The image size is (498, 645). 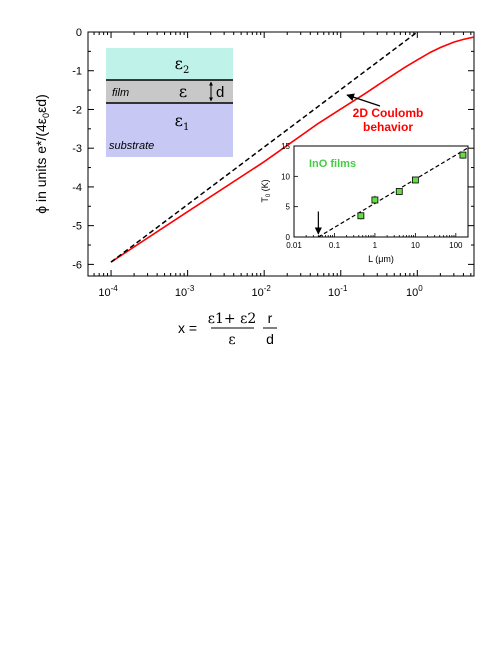 I want to click on layer-diagram: ε2 ε film d ε1 substrate, so click(x=169, y=102).